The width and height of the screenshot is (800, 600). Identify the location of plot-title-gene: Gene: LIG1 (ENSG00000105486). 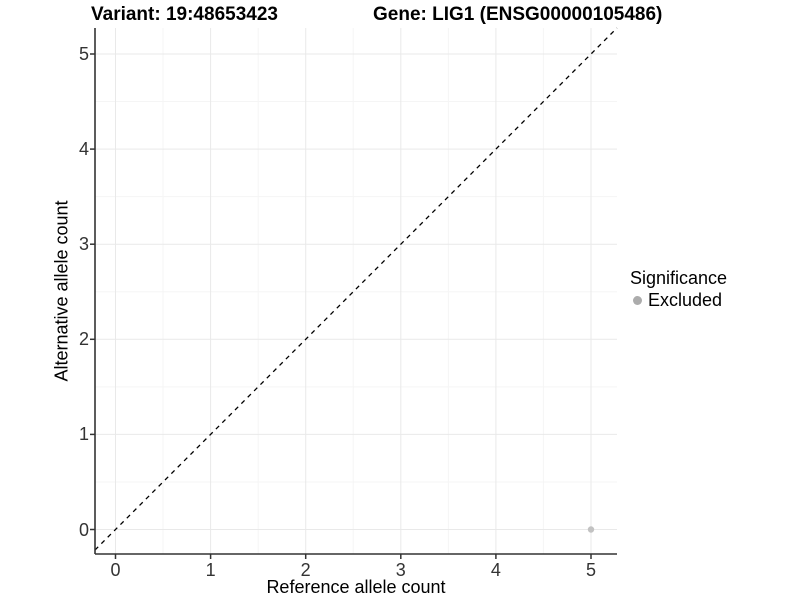
(518, 14).